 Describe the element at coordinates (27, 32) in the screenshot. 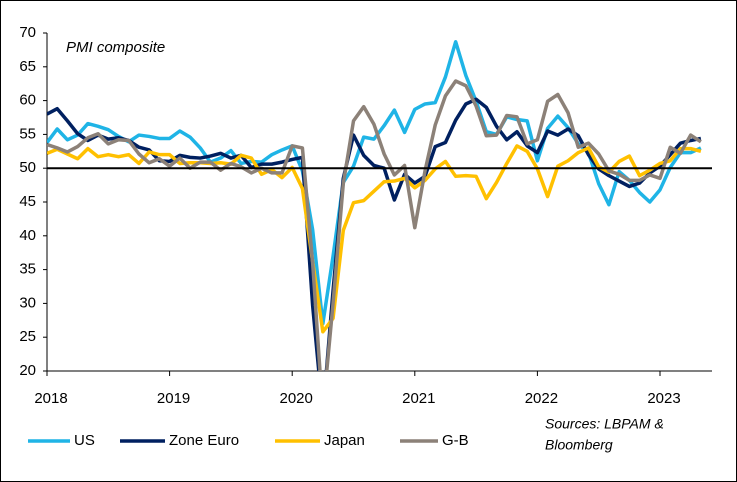

I see `y-tick-label: 70` at that location.